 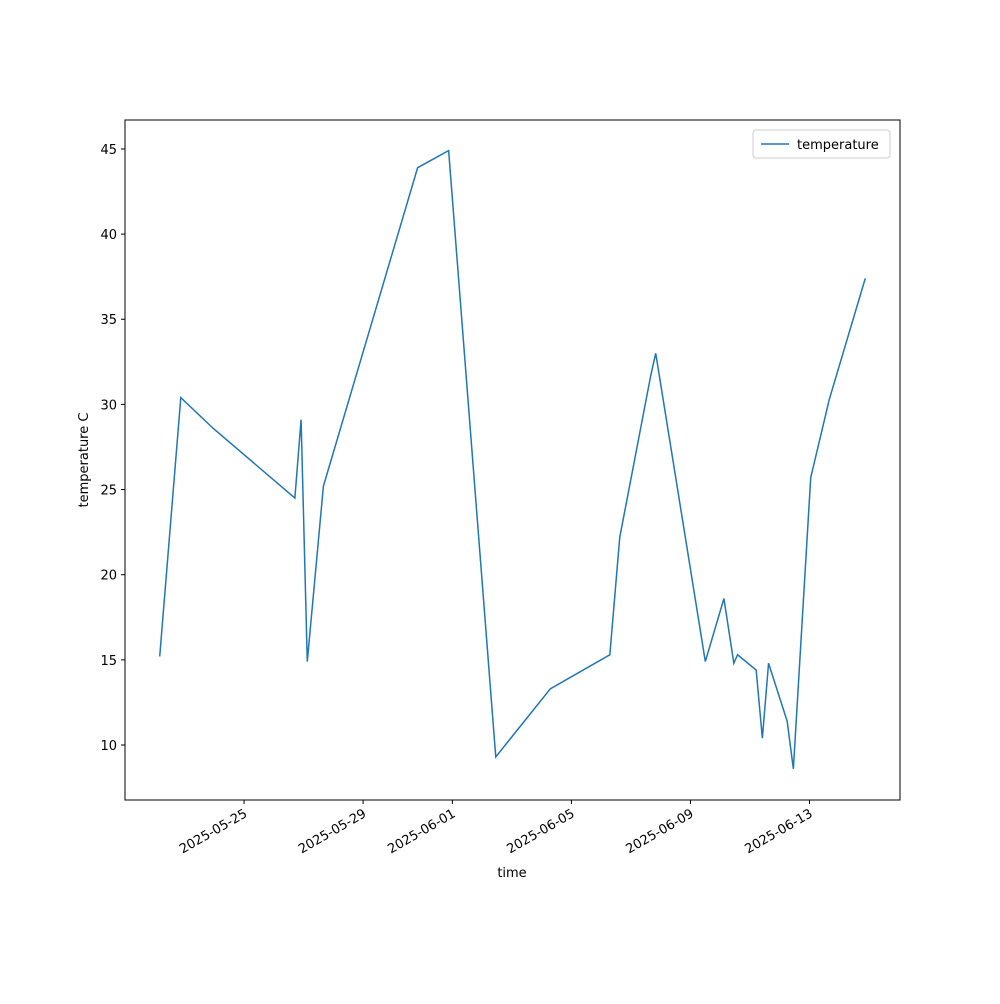 I want to click on y-tick-label: 30, so click(x=108, y=405).